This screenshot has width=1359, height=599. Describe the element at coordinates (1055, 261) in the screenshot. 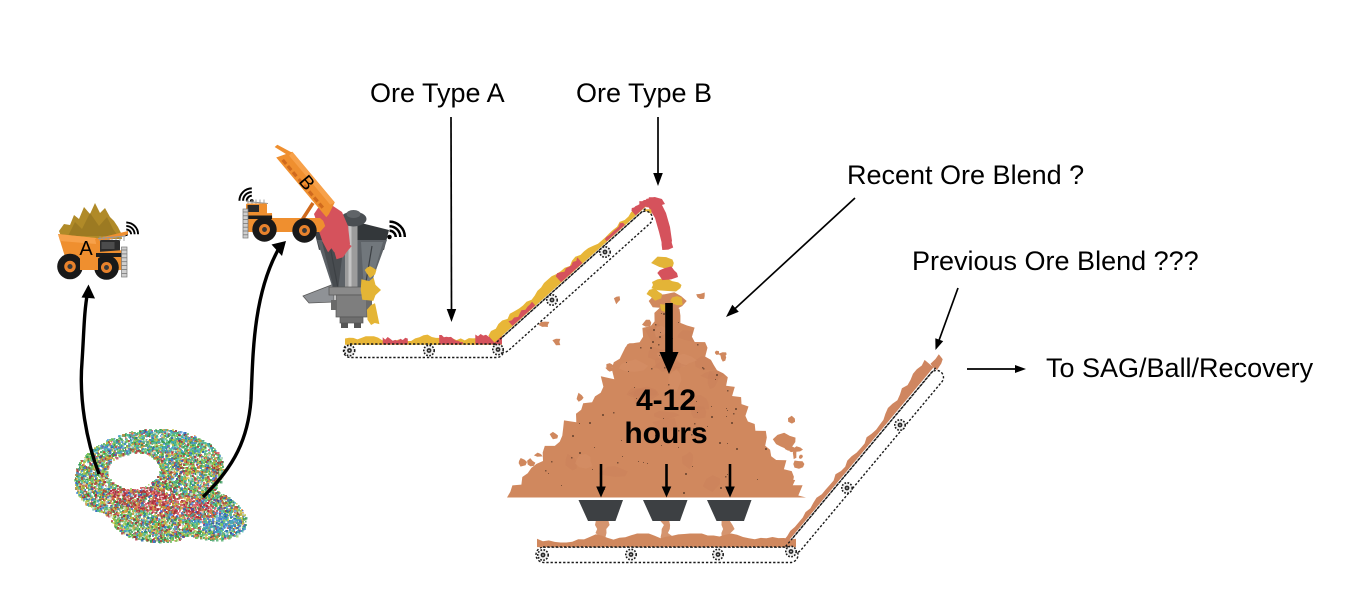

I see `svg-text: Previous Ore Blend ???` at that location.